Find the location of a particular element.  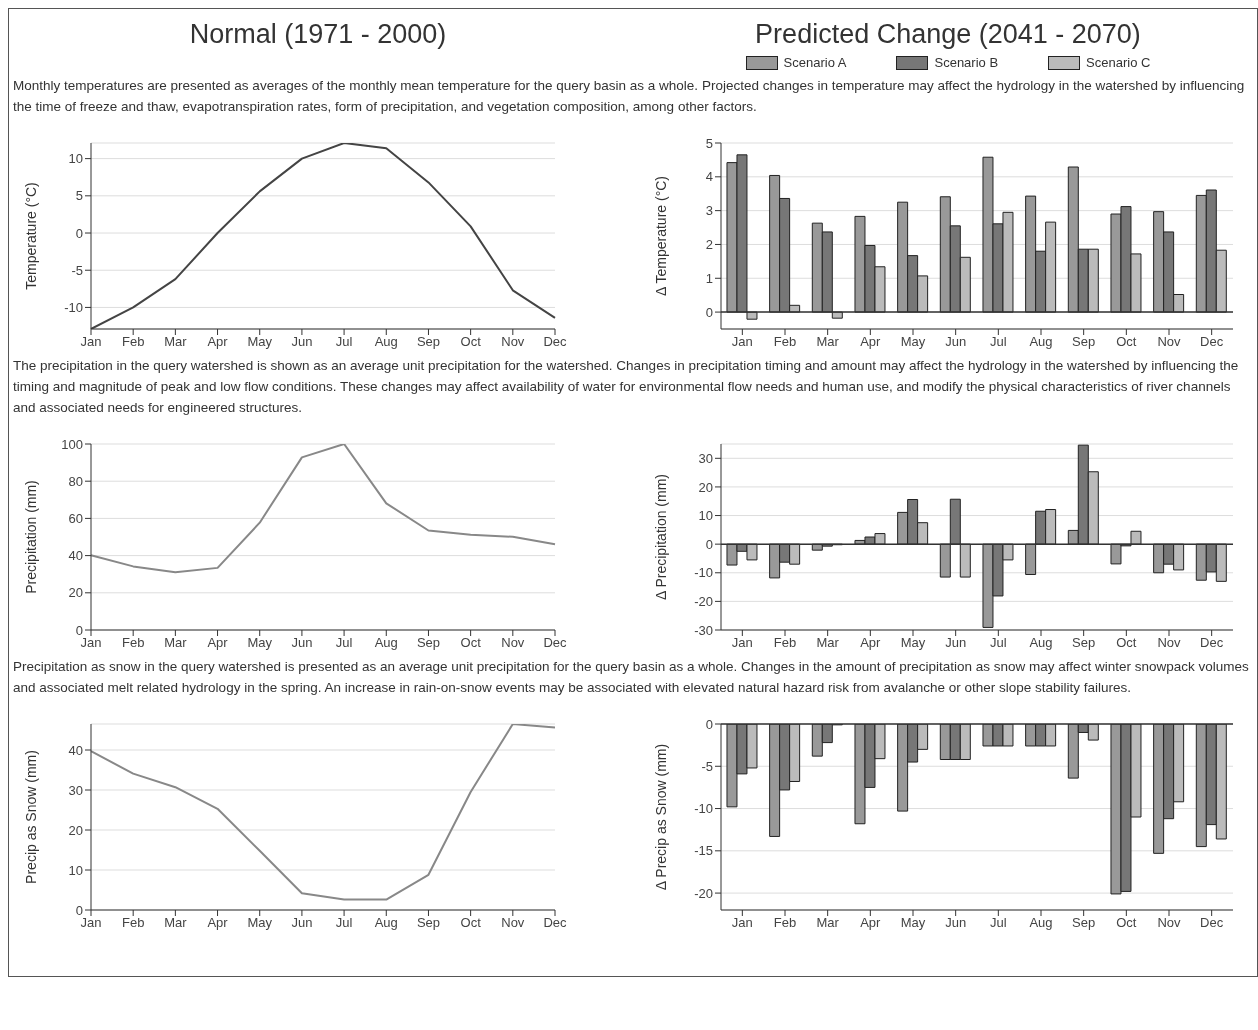

y-tick-label: -15 is located at coordinates (703, 851).